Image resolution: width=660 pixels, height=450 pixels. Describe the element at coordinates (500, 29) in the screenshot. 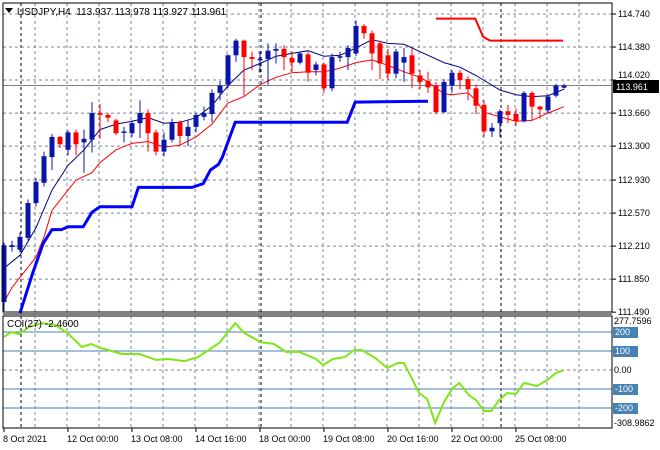

I see `stop-red-line` at that location.